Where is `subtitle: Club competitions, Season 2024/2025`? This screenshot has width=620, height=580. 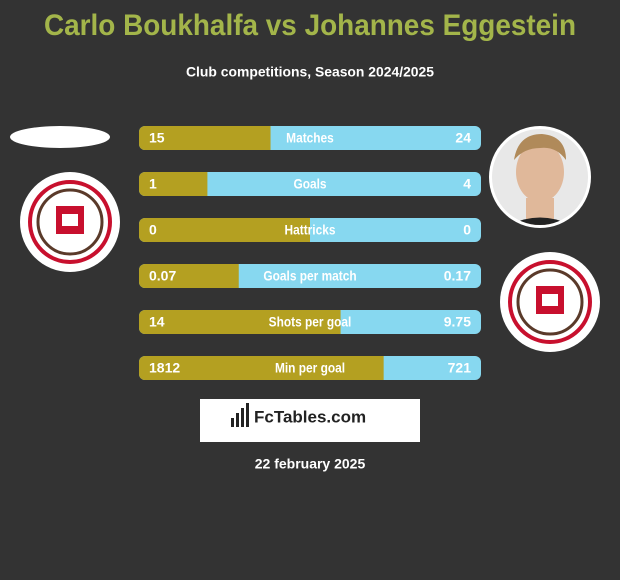 subtitle: Club competitions, Season 2024/2025 is located at coordinates (310, 72).